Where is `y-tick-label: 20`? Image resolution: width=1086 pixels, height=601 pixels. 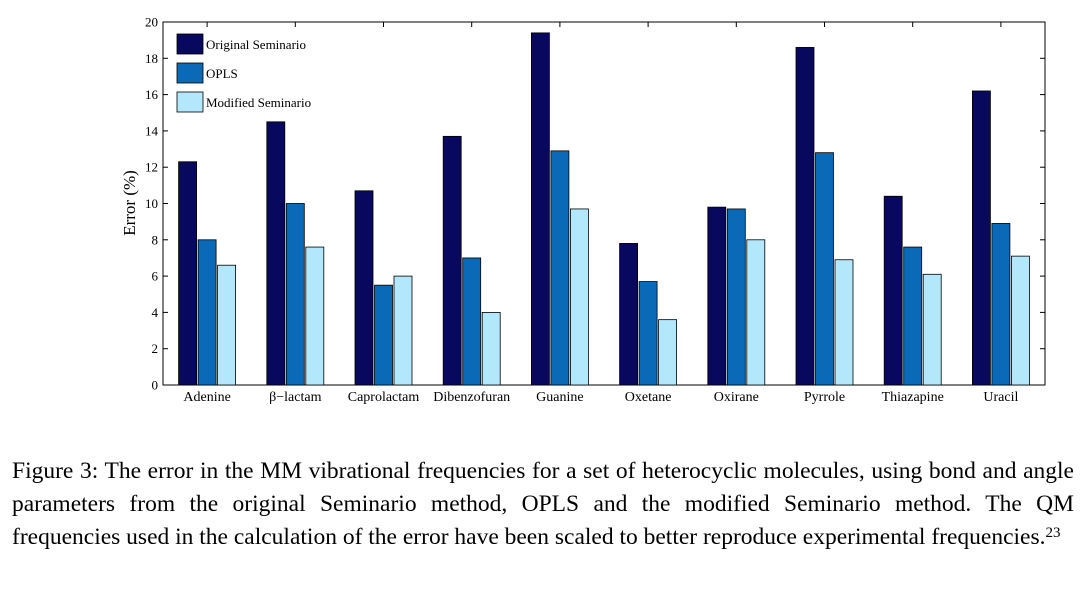
y-tick-label: 20 is located at coordinates (151, 22).